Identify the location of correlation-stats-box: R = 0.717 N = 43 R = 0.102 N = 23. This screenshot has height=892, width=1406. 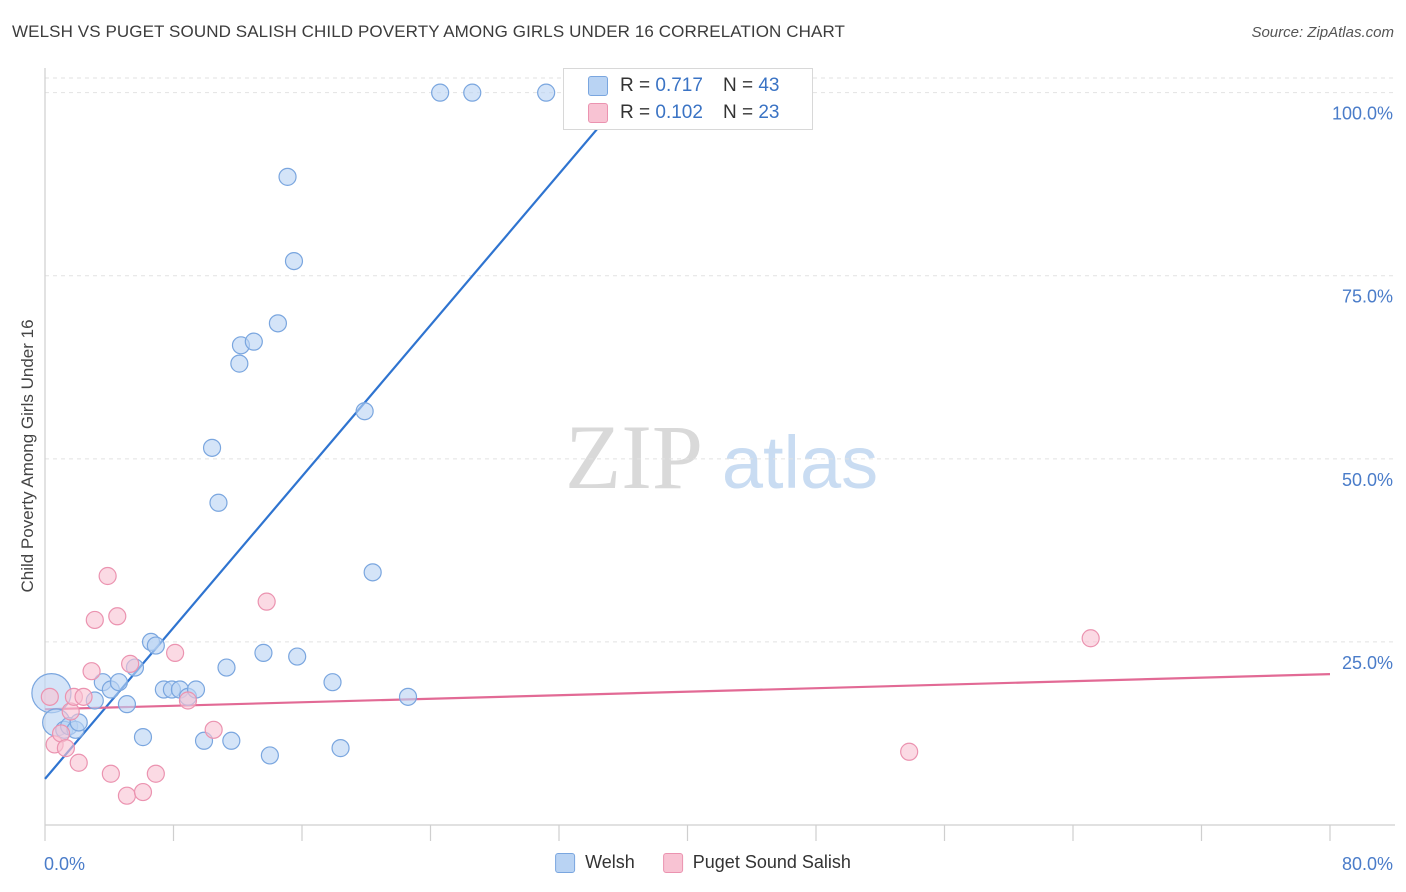
(688, 99).